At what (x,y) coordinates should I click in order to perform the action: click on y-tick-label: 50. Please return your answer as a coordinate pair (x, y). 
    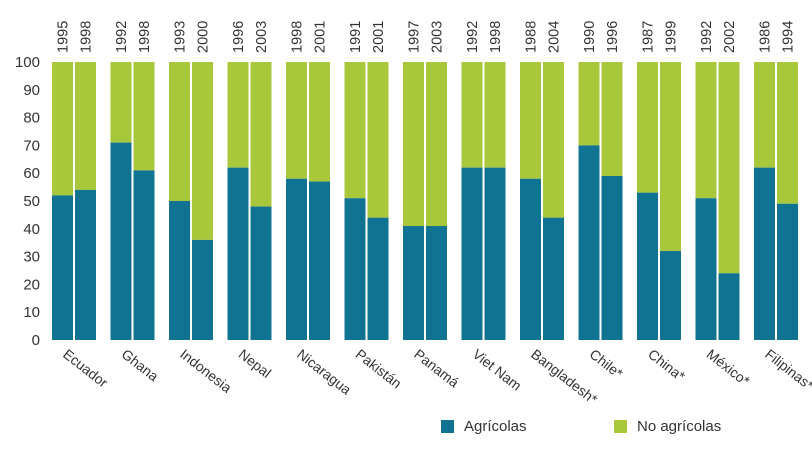
    Looking at the image, I should click on (31, 201).